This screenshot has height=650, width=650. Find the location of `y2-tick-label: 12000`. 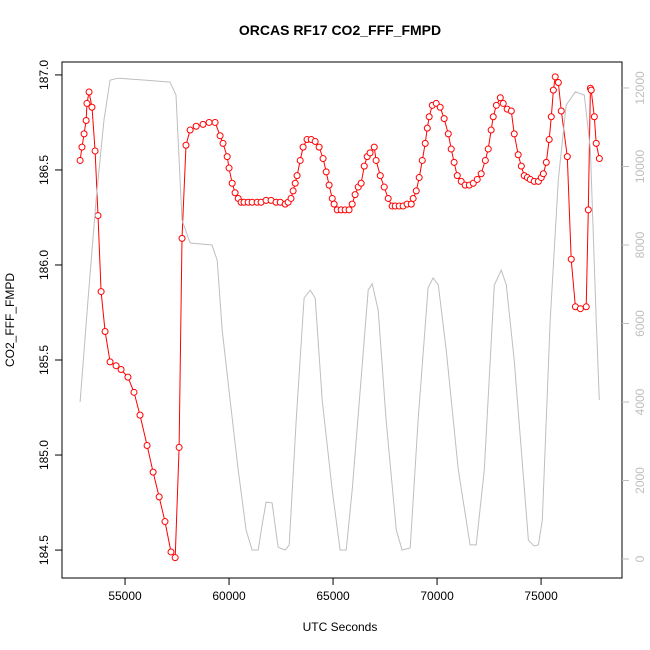

y2-tick-label: 12000 is located at coordinates (640, 88).